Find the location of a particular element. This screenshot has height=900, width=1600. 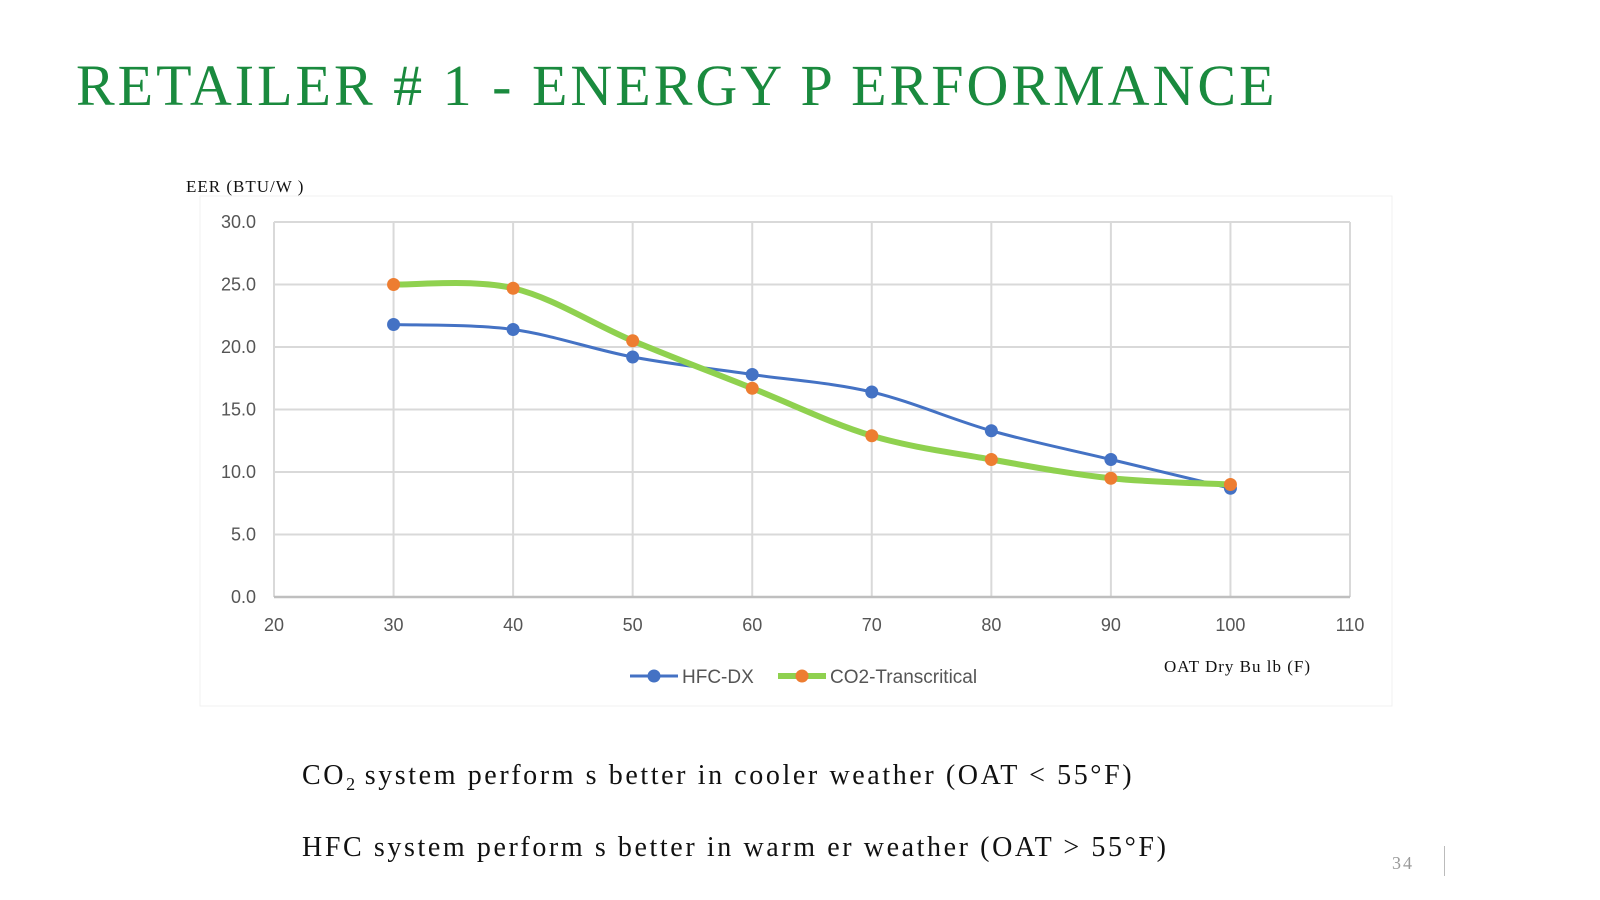

x-tick-label: 40 is located at coordinates (513, 625).